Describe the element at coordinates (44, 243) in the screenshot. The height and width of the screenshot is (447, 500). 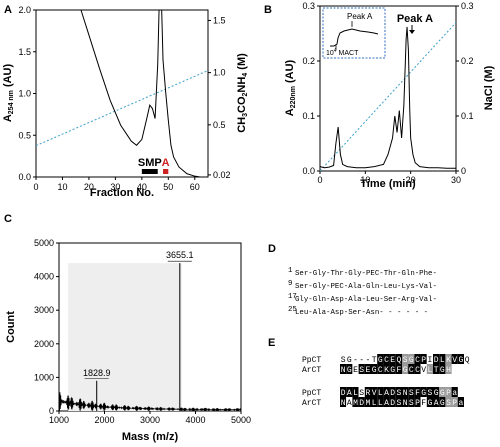
I see `panel-c-ytick-label: 5000` at that location.